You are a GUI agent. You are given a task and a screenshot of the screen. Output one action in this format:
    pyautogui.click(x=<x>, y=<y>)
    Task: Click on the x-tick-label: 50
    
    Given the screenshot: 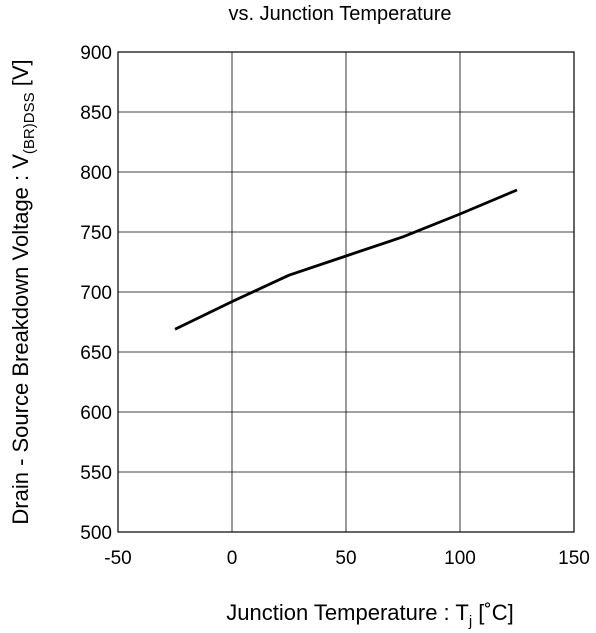 What is the action you would take?
    pyautogui.click(x=345, y=558)
    